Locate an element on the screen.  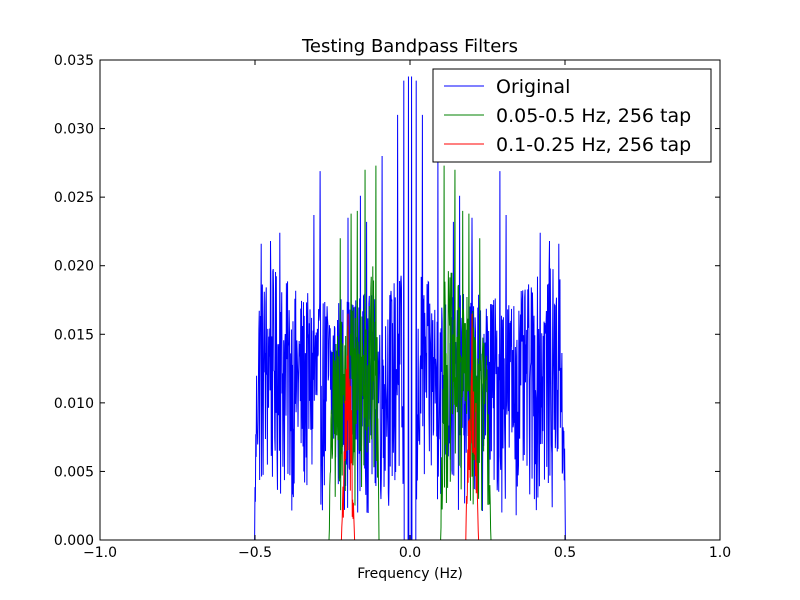
x-tick-label: 1.0 is located at coordinates (720, 553).